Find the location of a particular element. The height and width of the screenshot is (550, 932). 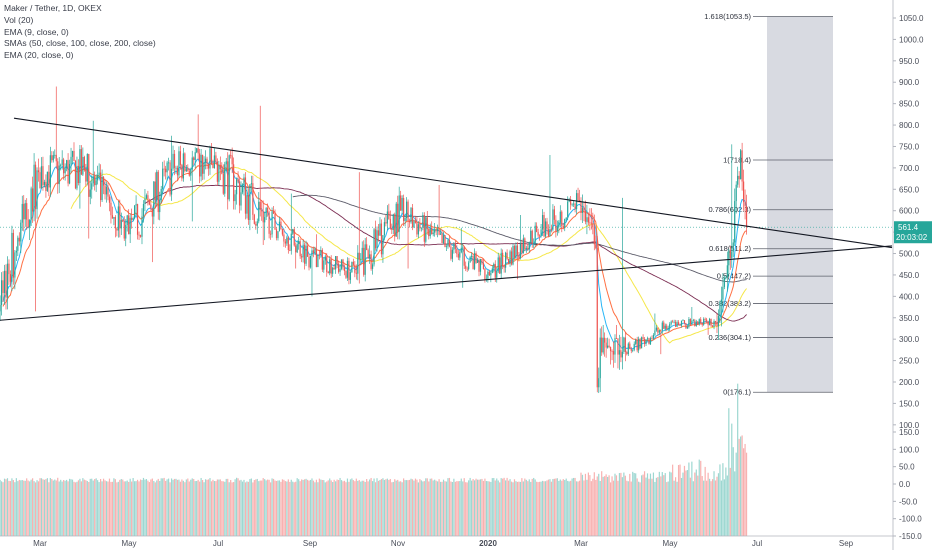

volume-tick-label: 50.0 is located at coordinates (907, 467).